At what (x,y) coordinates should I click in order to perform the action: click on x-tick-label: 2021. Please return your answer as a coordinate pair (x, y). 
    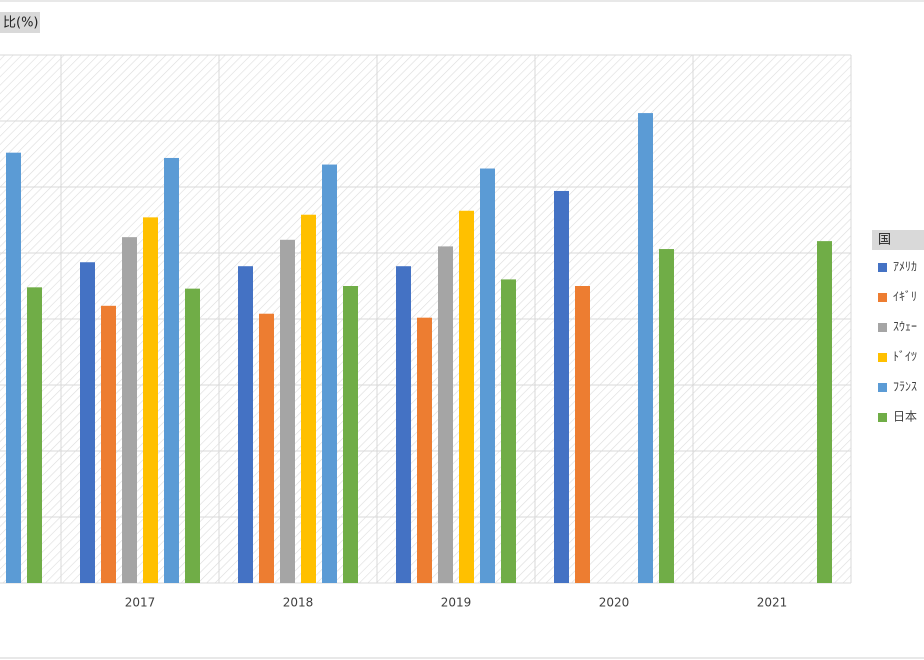
    Looking at the image, I should click on (772, 603).